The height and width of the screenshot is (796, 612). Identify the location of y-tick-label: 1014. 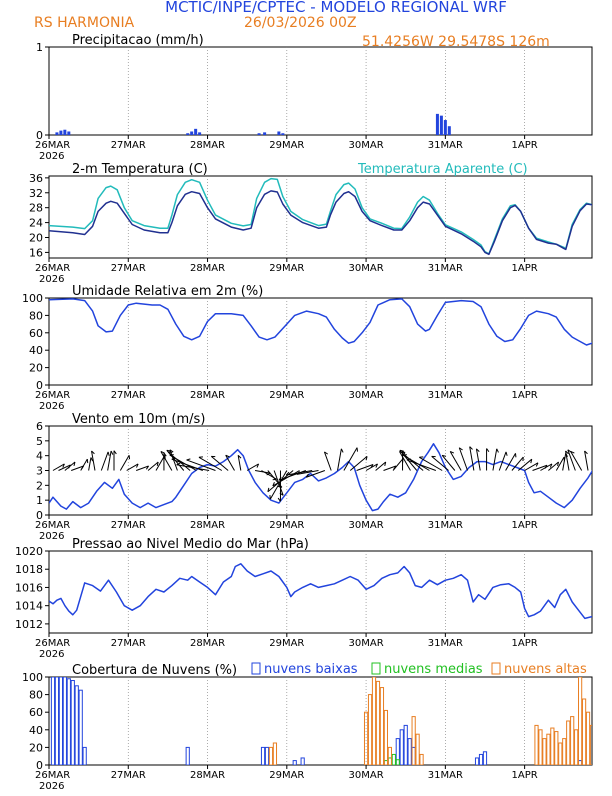
(29, 606).